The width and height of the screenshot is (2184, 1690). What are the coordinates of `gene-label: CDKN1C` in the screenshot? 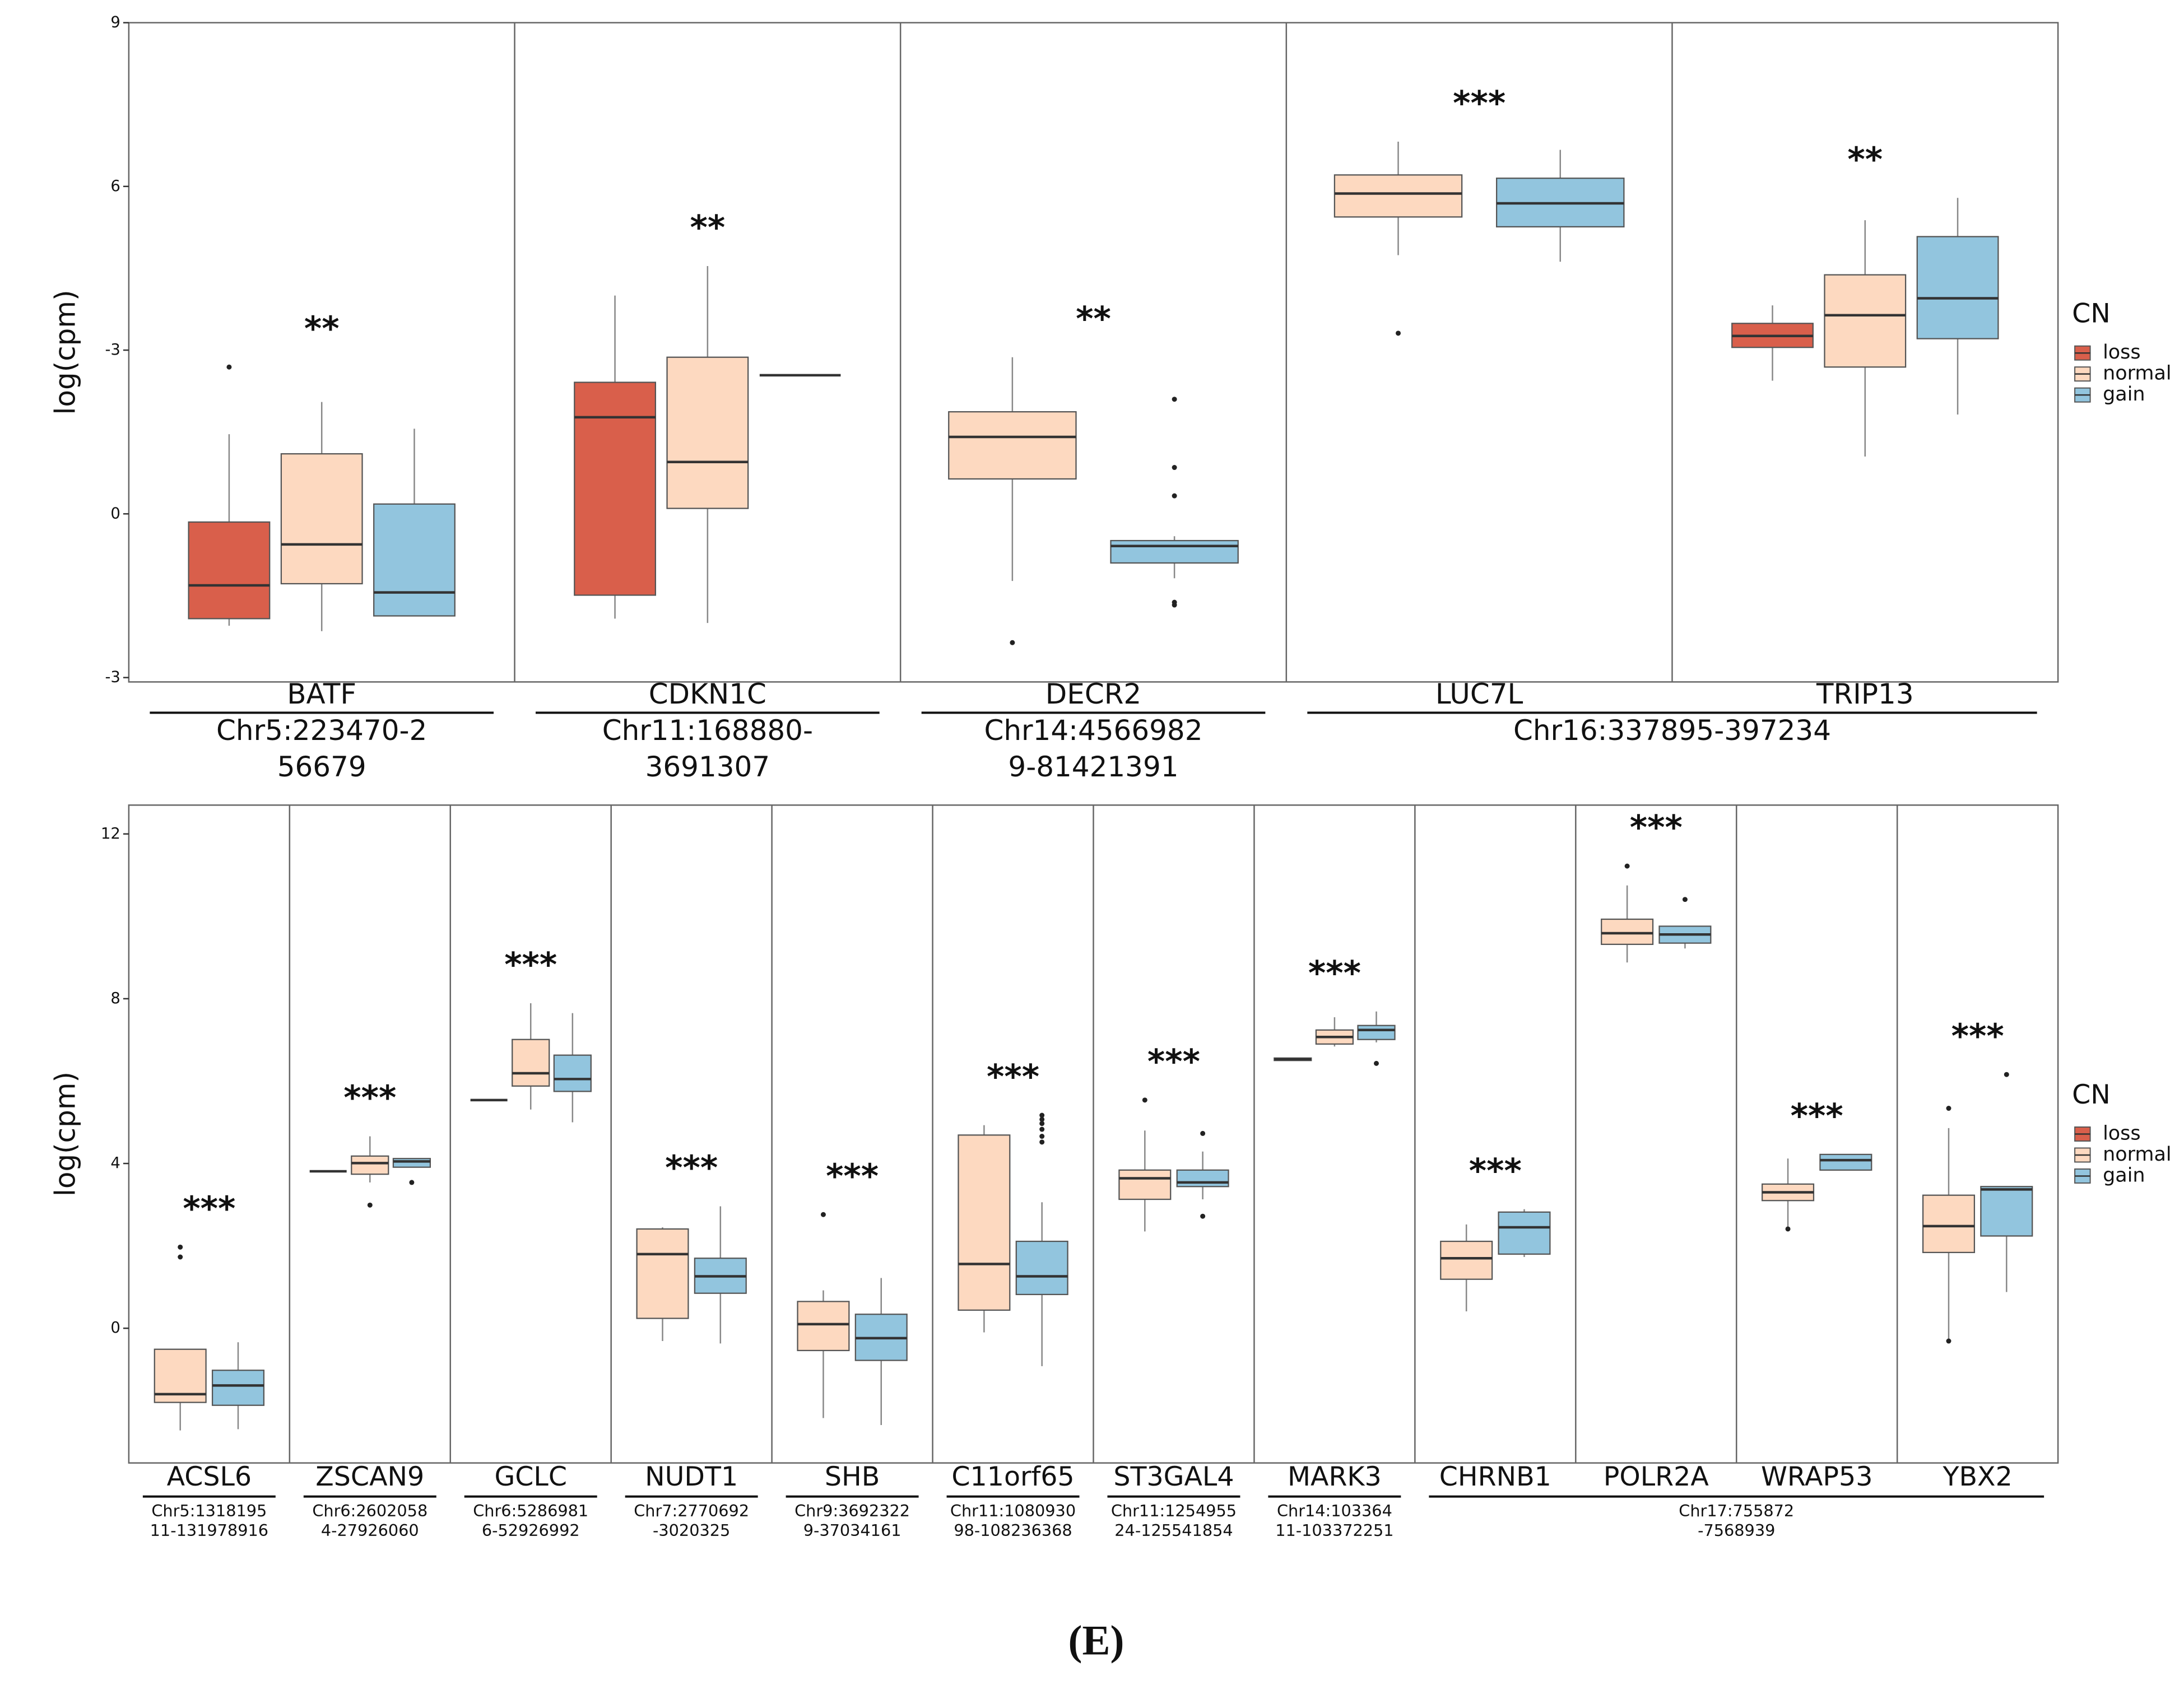 It's located at (707, 694).